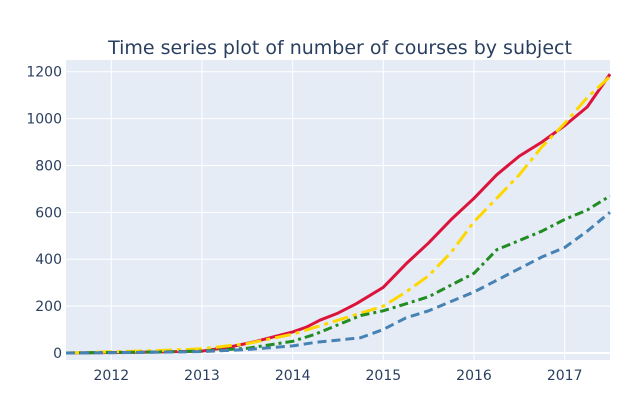 The height and width of the screenshot is (416, 637). What do you see at coordinates (48, 166) in the screenshot?
I see `y-tick-label: 800` at bounding box center [48, 166].